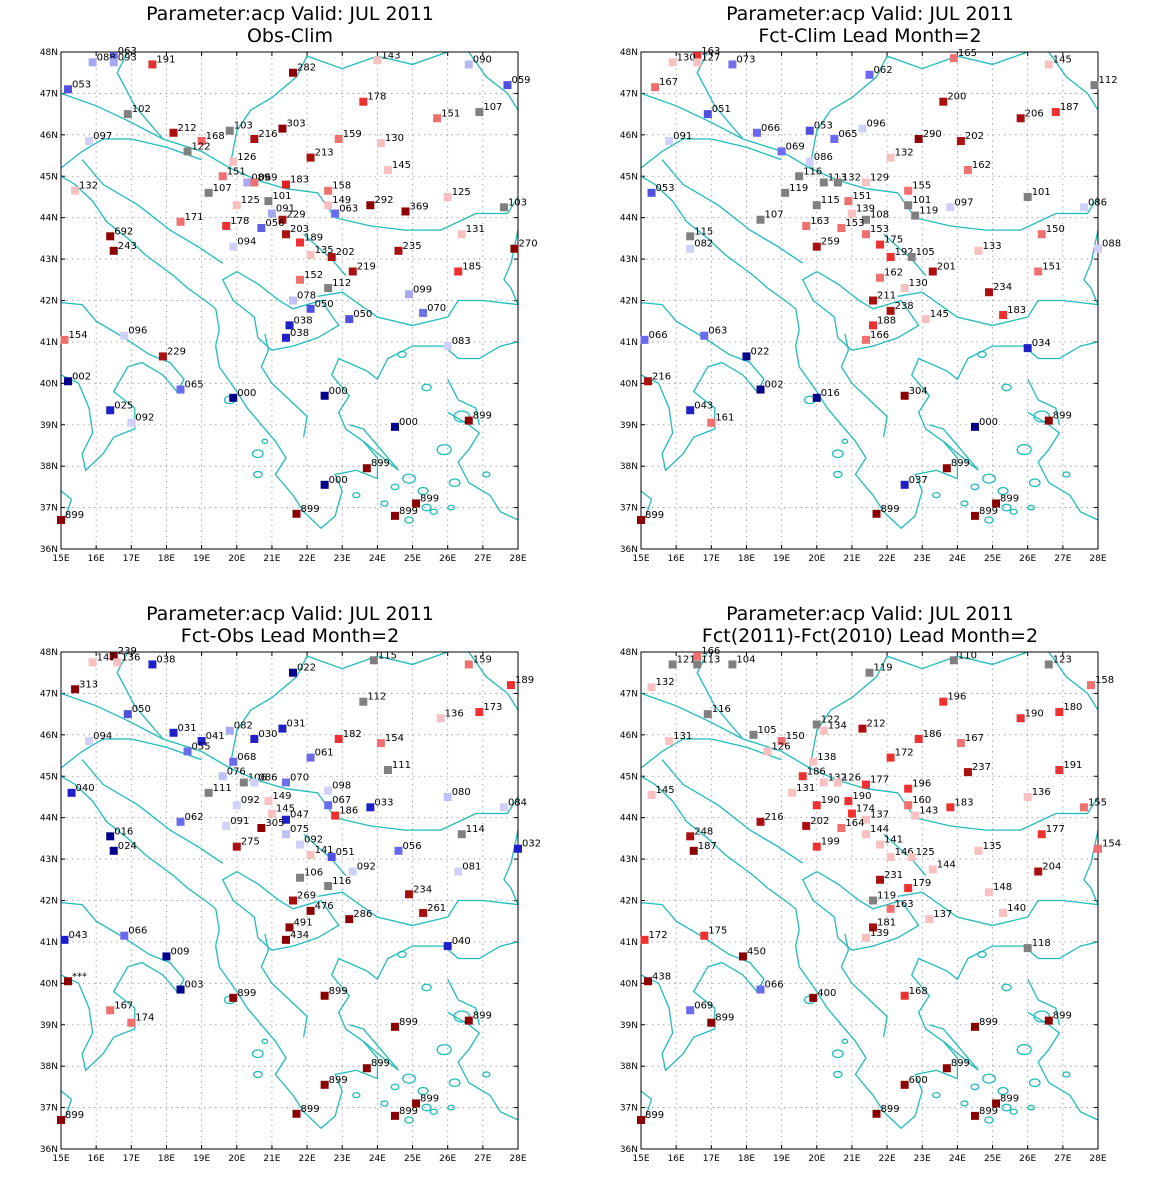  I want to click on station-value: 172, so click(904, 753).